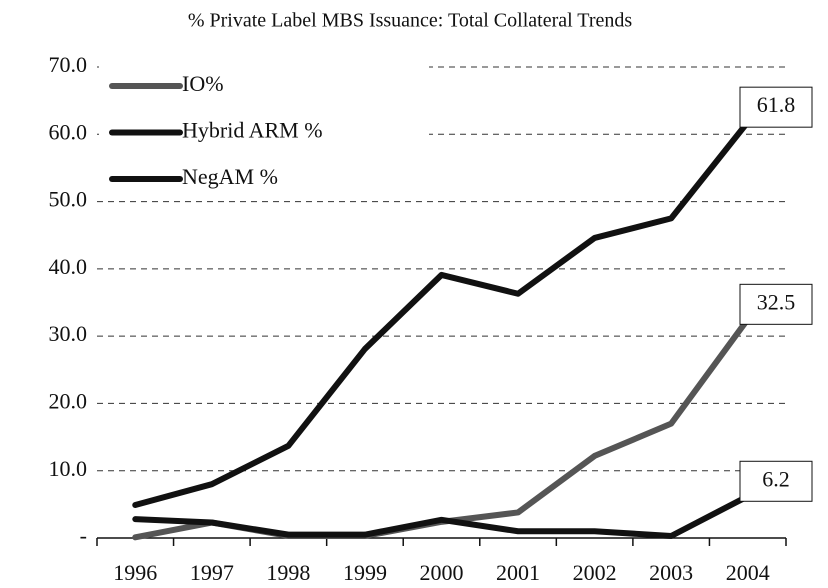  I want to click on x-tick-label: 2002, so click(595, 572).